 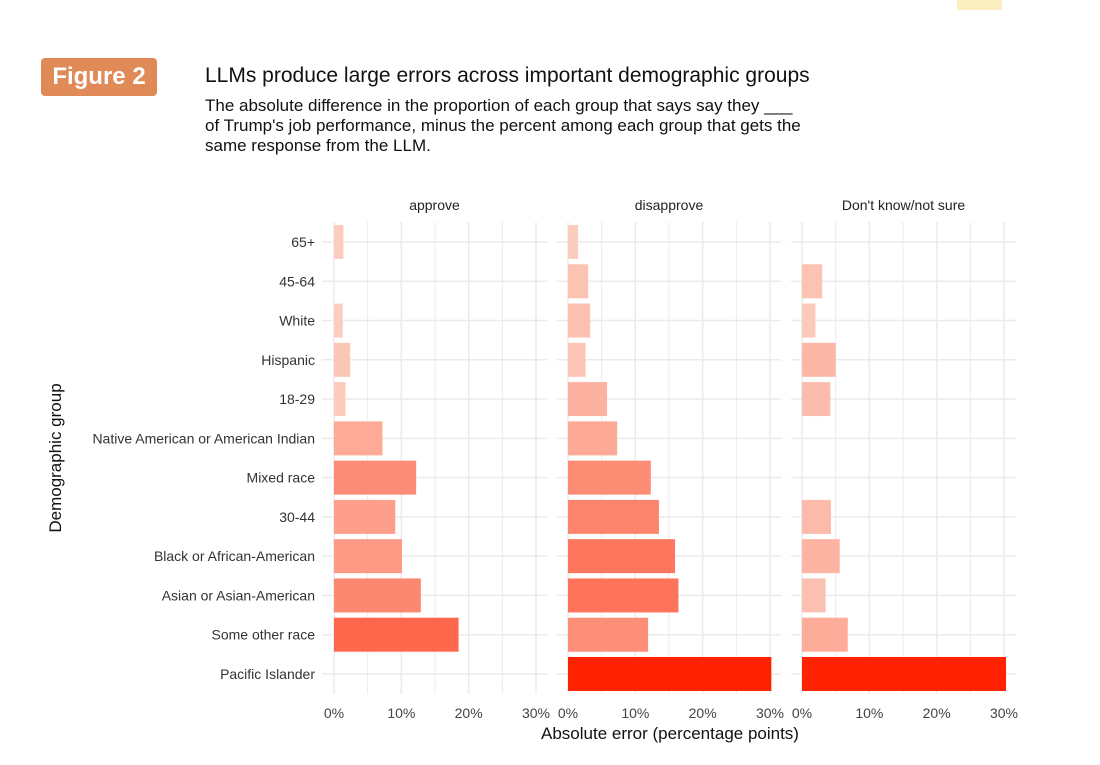 I want to click on category-label: 65+, so click(x=303, y=242).